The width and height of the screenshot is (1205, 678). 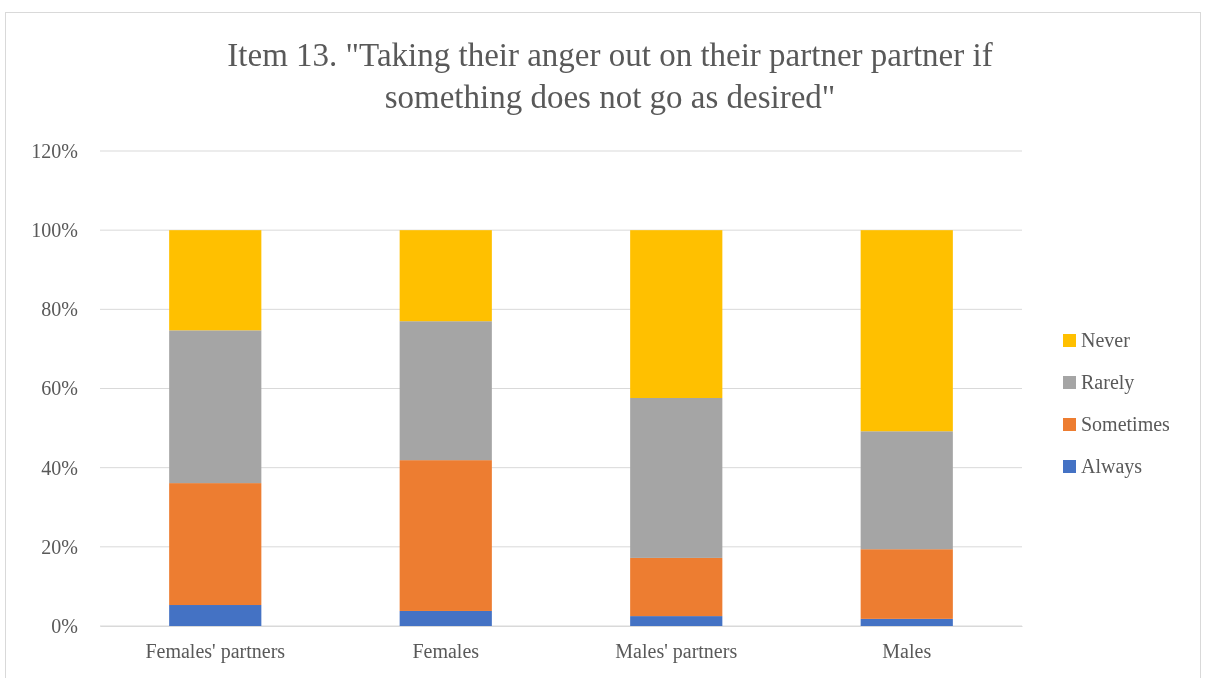 I want to click on y-tick-label: 100%, so click(x=54, y=230).